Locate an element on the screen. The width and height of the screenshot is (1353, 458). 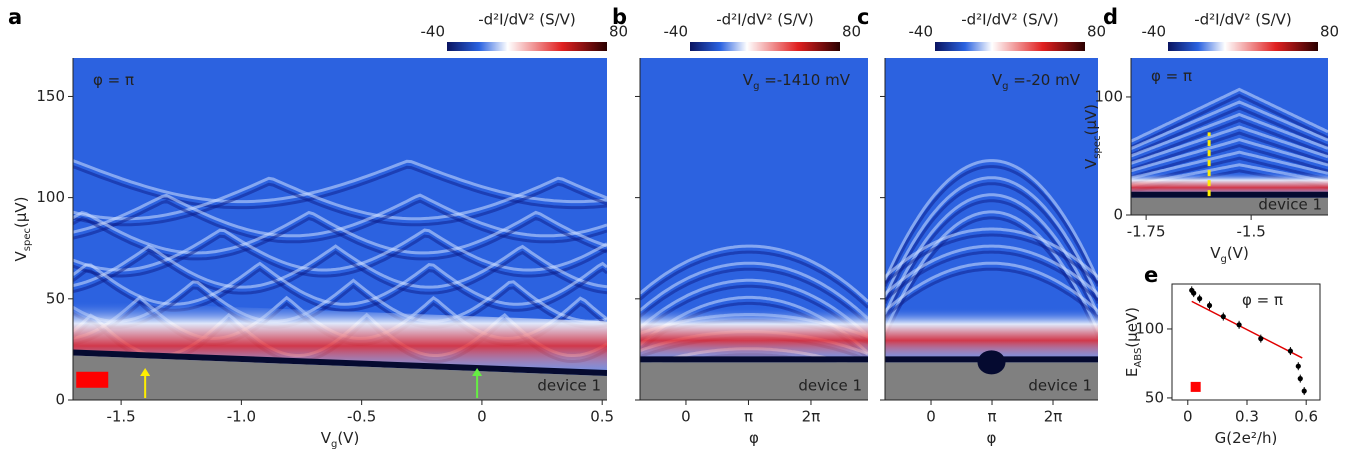
gap-edge is located at coordinates (340, 363).